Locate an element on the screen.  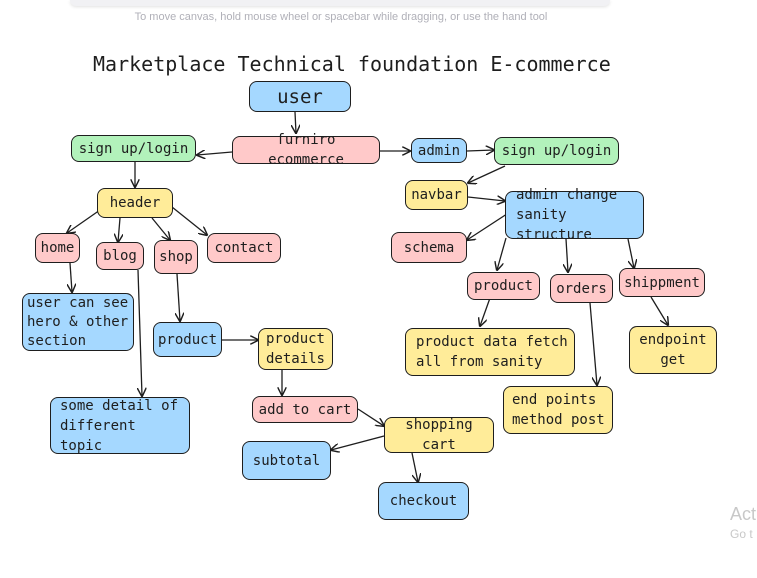
arrow-navbar-adminchange is located at coordinates (486, 199).